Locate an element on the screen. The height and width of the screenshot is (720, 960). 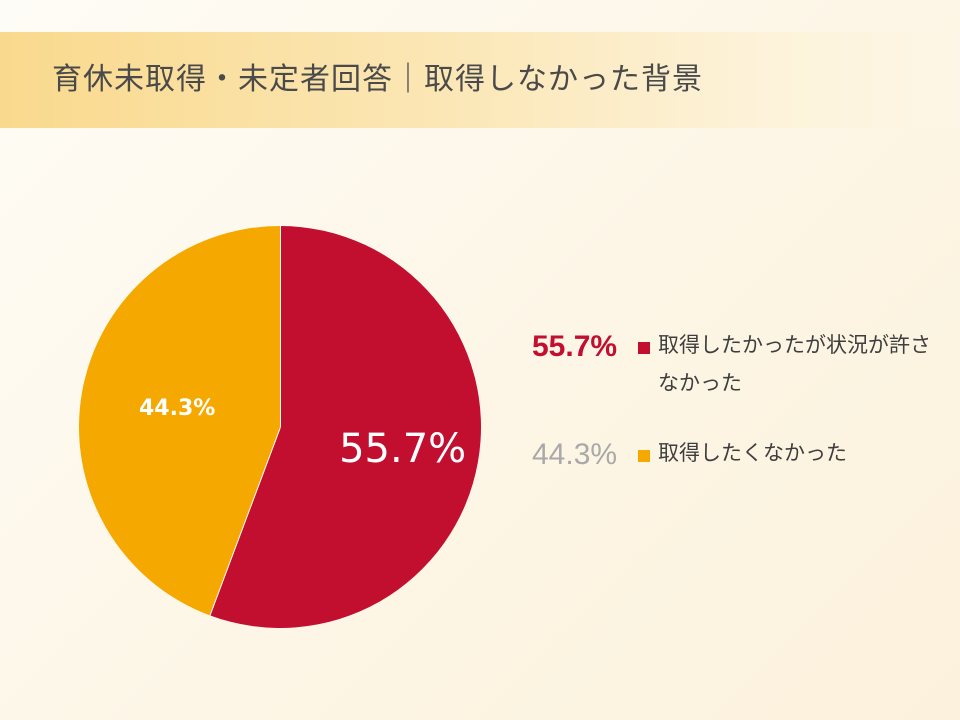
pie-slice is located at coordinates (179, 421).